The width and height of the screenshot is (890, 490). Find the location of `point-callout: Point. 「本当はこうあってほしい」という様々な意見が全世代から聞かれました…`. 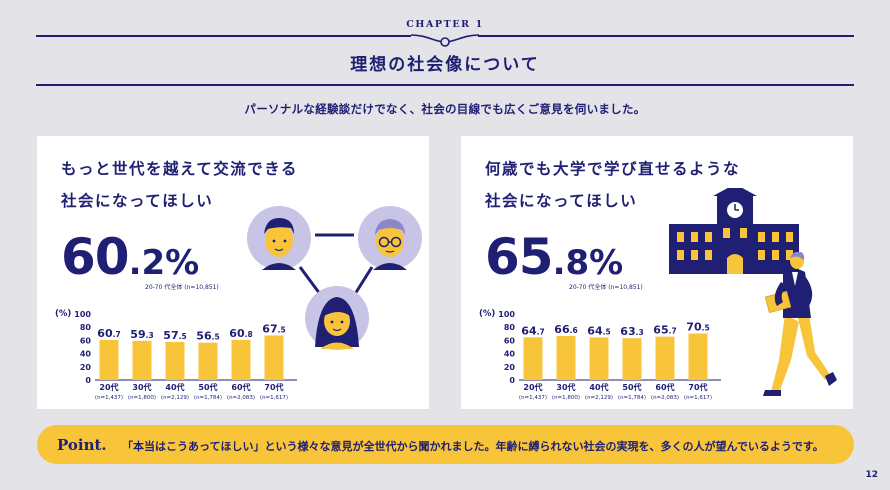

point-callout: Point. 「本当はこうあってほしい」という様々な意見が全世代から聞かれました… is located at coordinates (445, 444).